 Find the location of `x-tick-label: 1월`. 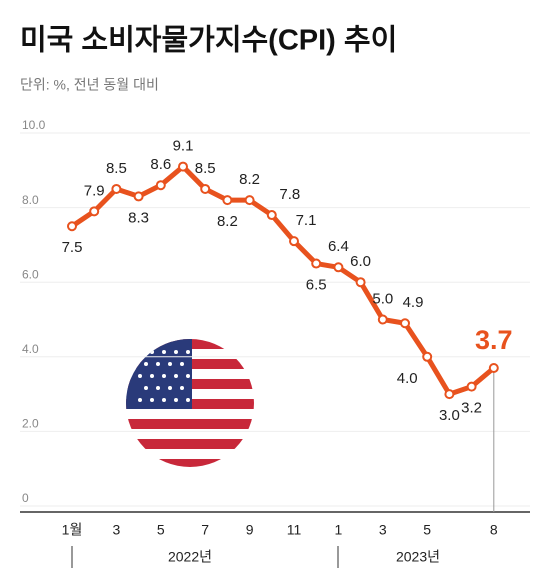

x-tick-label: 1월 is located at coordinates (72, 530).